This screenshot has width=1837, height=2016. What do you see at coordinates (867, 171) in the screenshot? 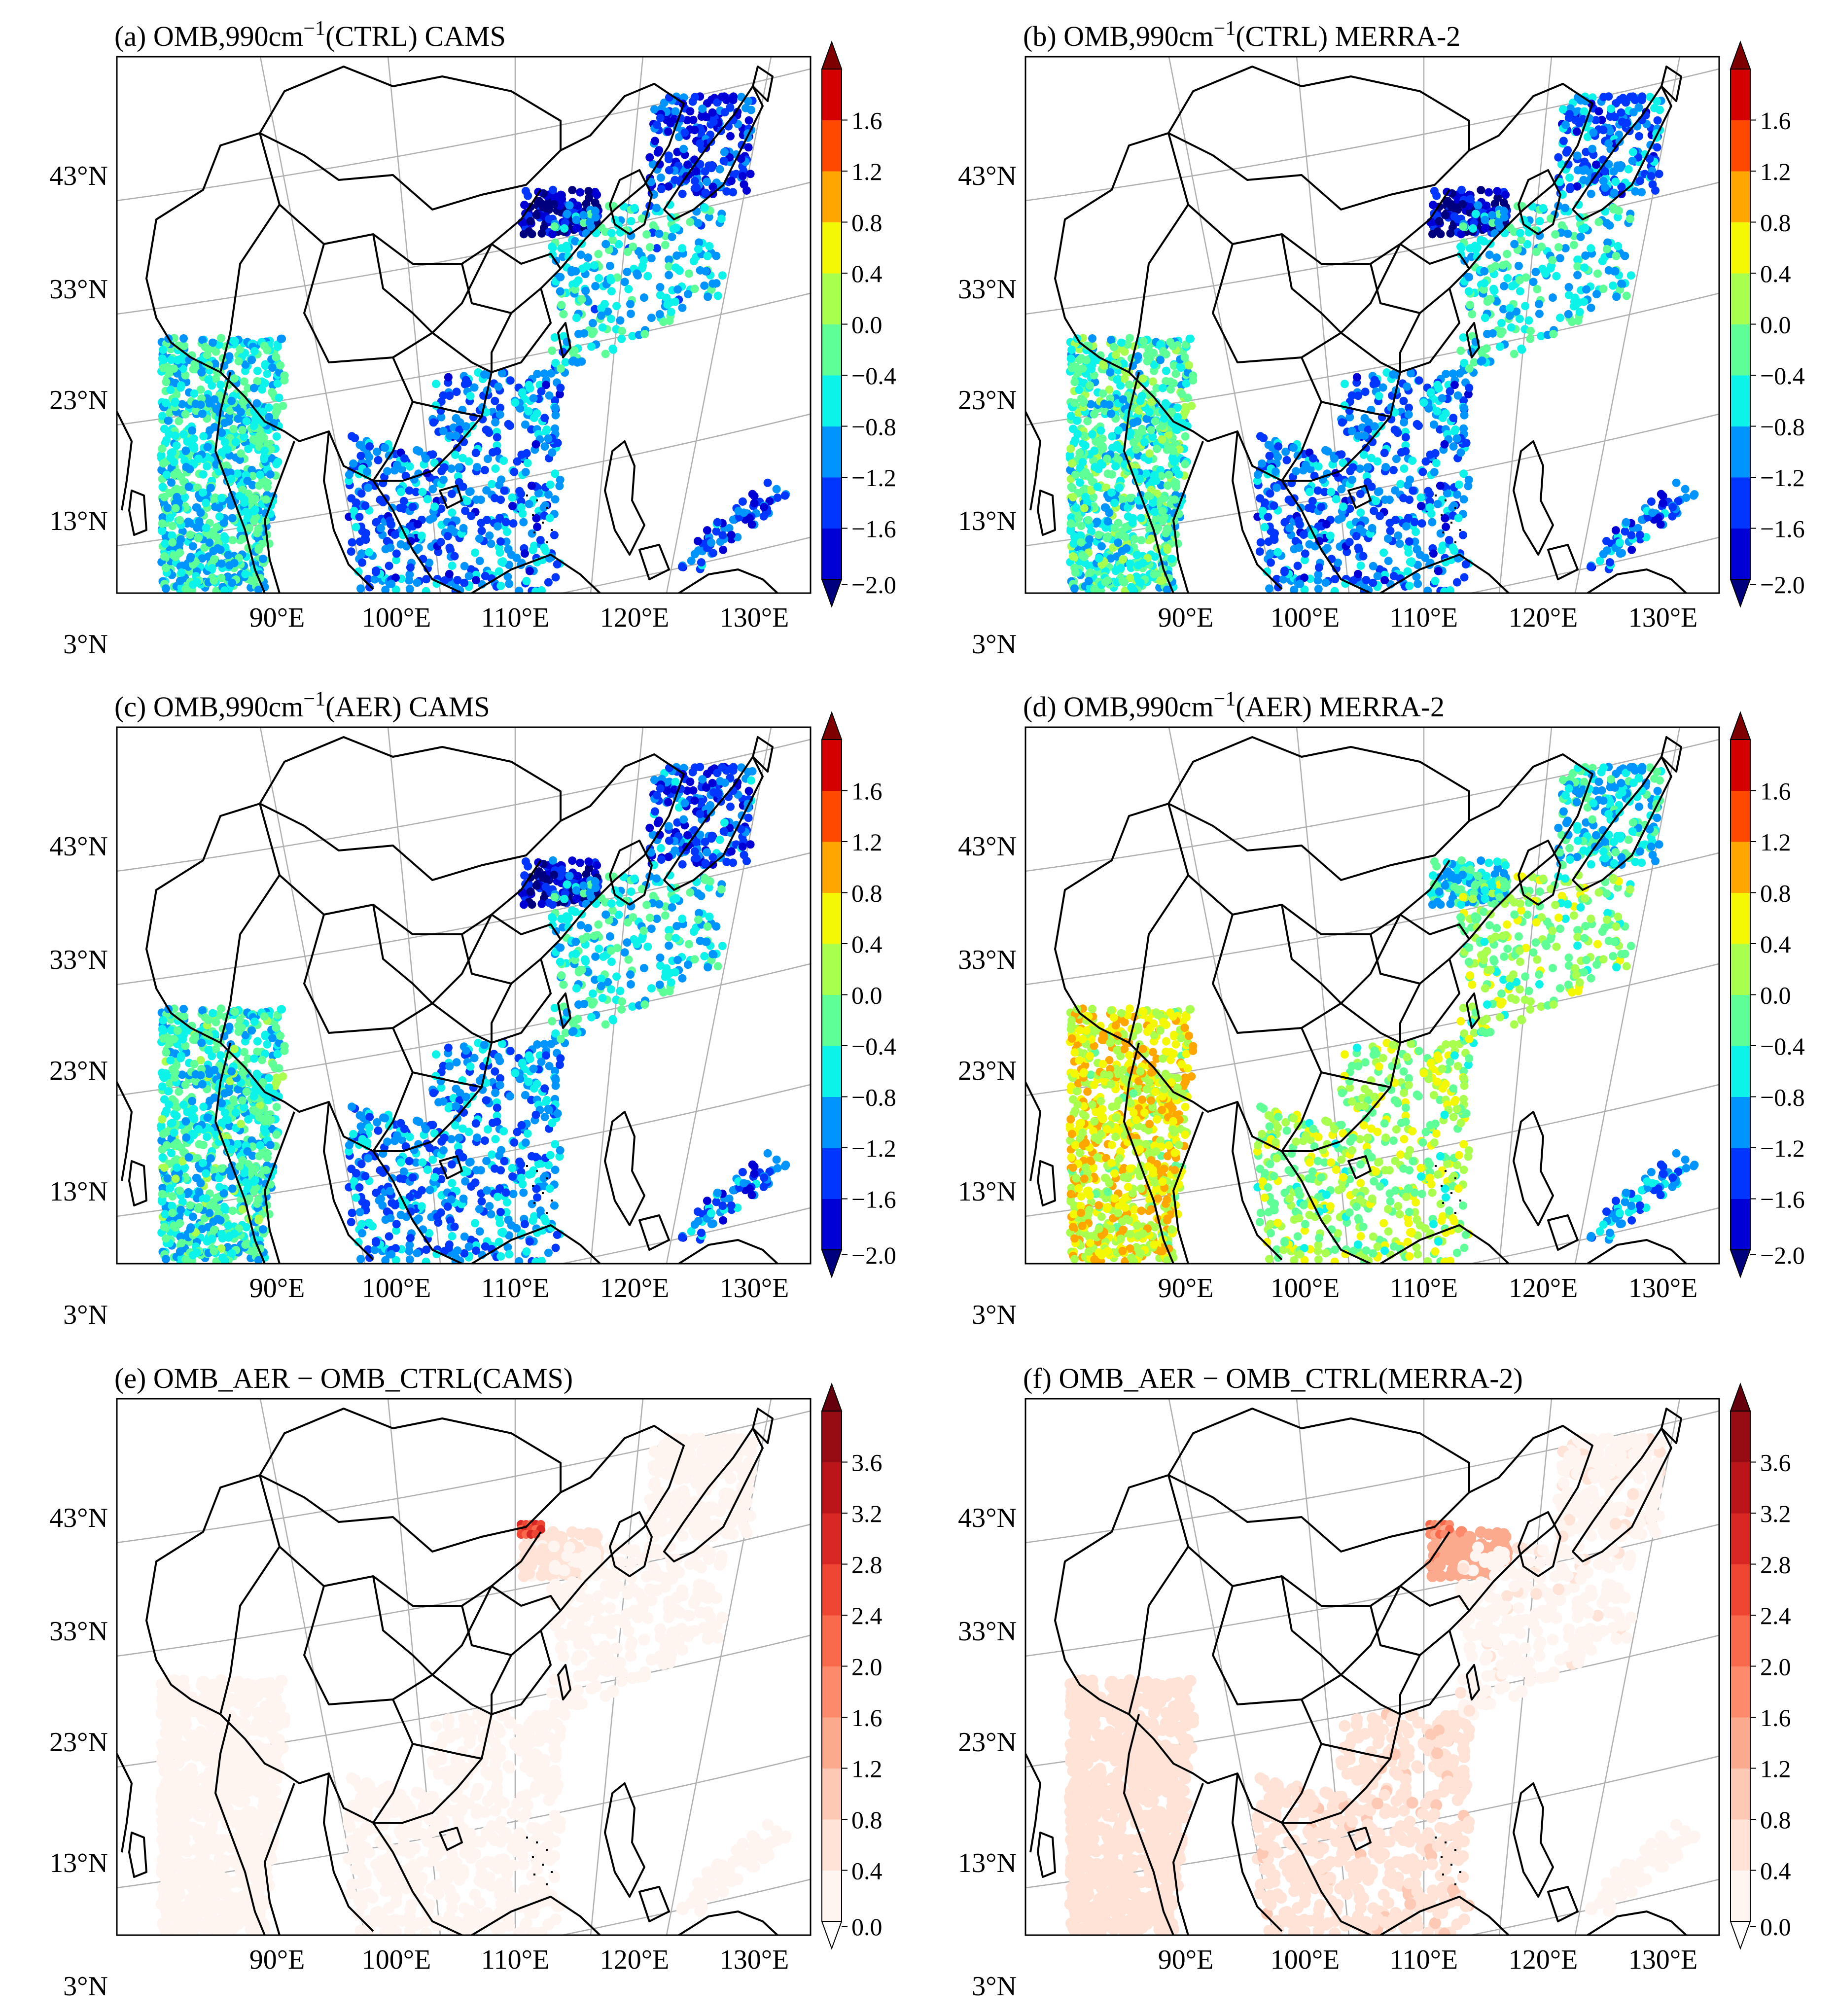
I see `colorbar-tick-label: 1.2` at bounding box center [867, 171].